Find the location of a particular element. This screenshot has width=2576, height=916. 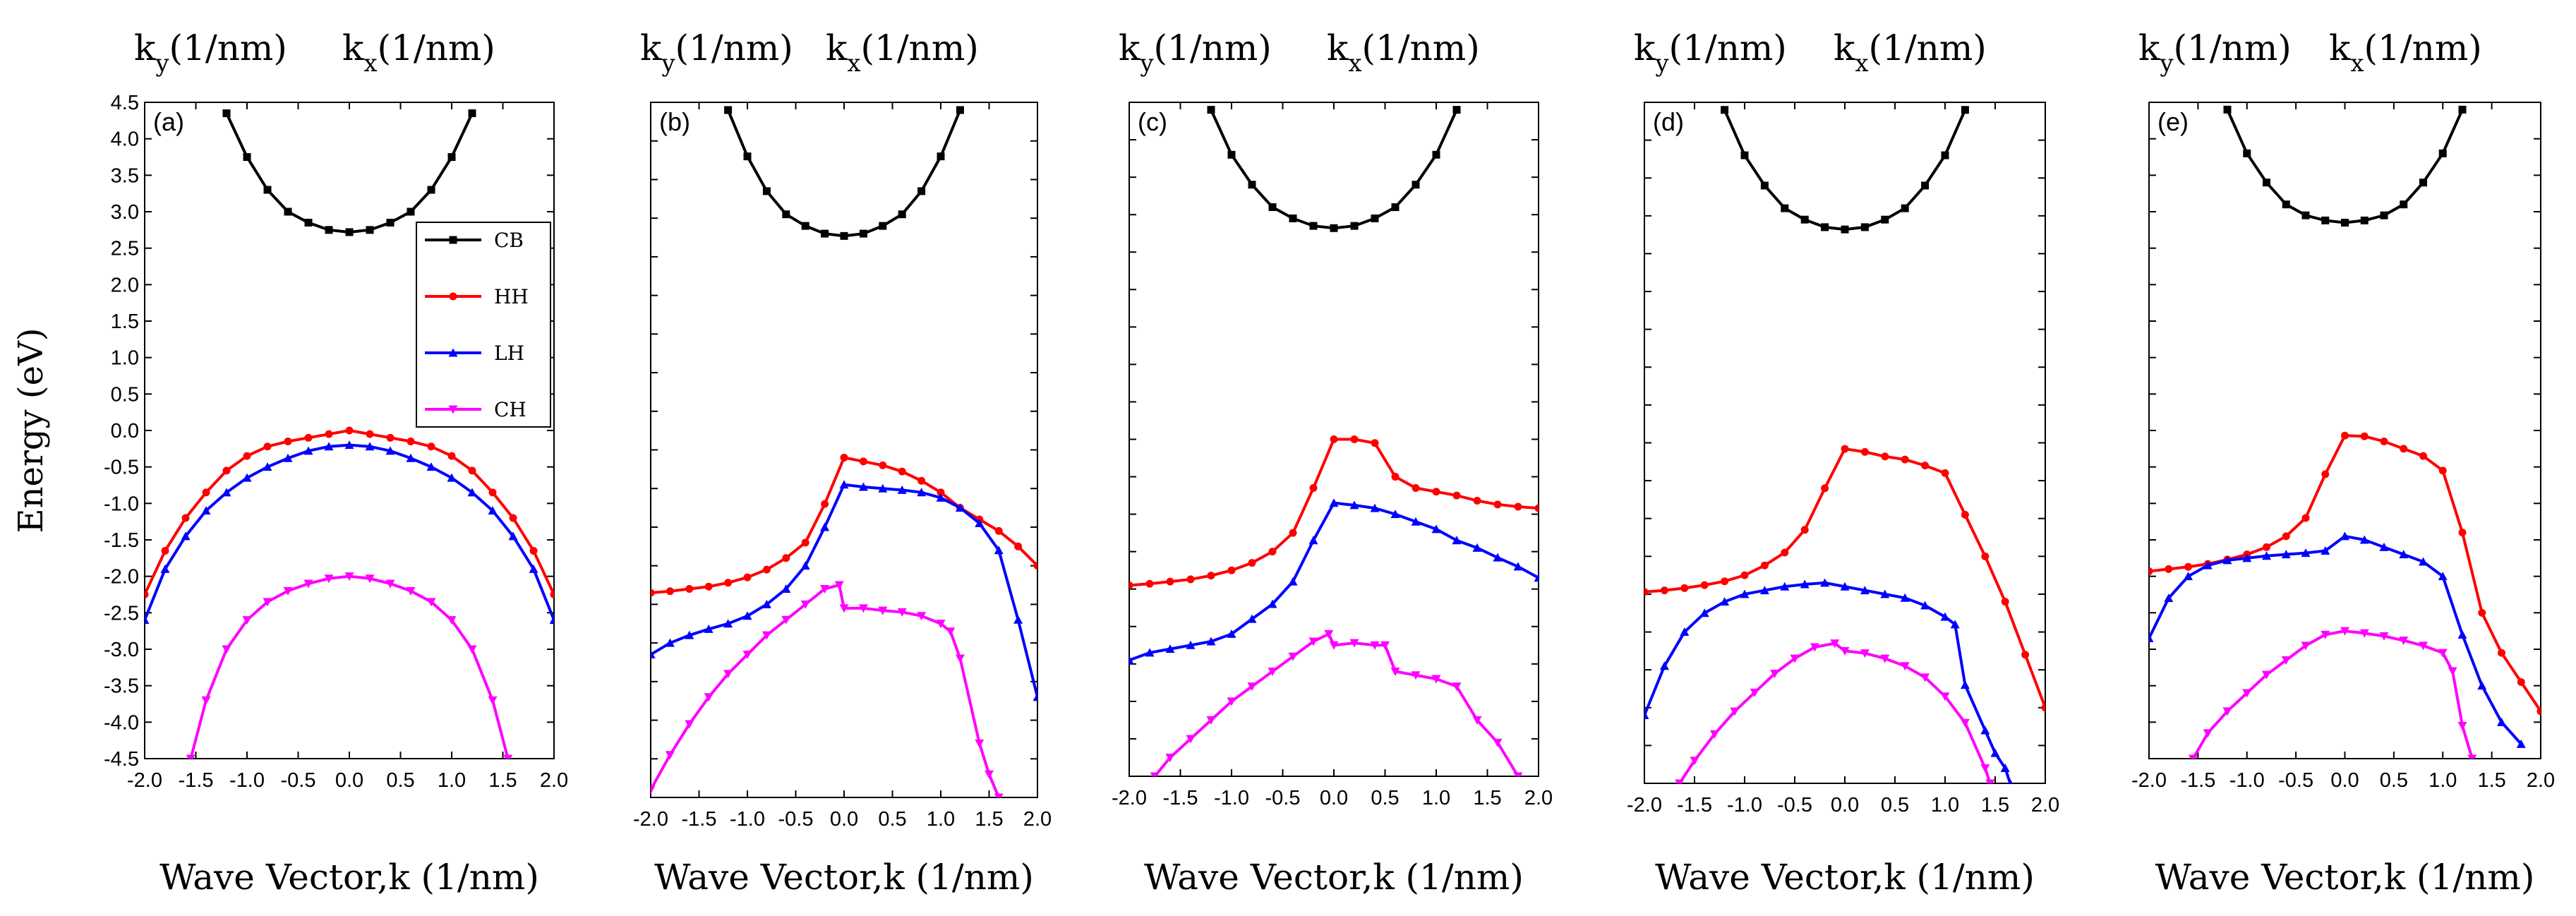

series-line-lh is located at coordinates (2335, 639).